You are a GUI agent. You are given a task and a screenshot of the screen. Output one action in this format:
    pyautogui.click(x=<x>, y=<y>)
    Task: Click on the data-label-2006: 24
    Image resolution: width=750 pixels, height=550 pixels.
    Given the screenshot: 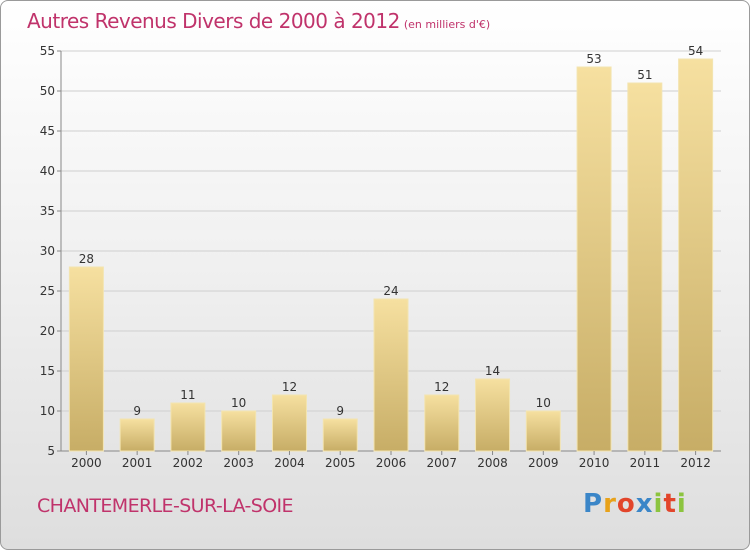 What is the action you would take?
    pyautogui.click(x=390, y=291)
    